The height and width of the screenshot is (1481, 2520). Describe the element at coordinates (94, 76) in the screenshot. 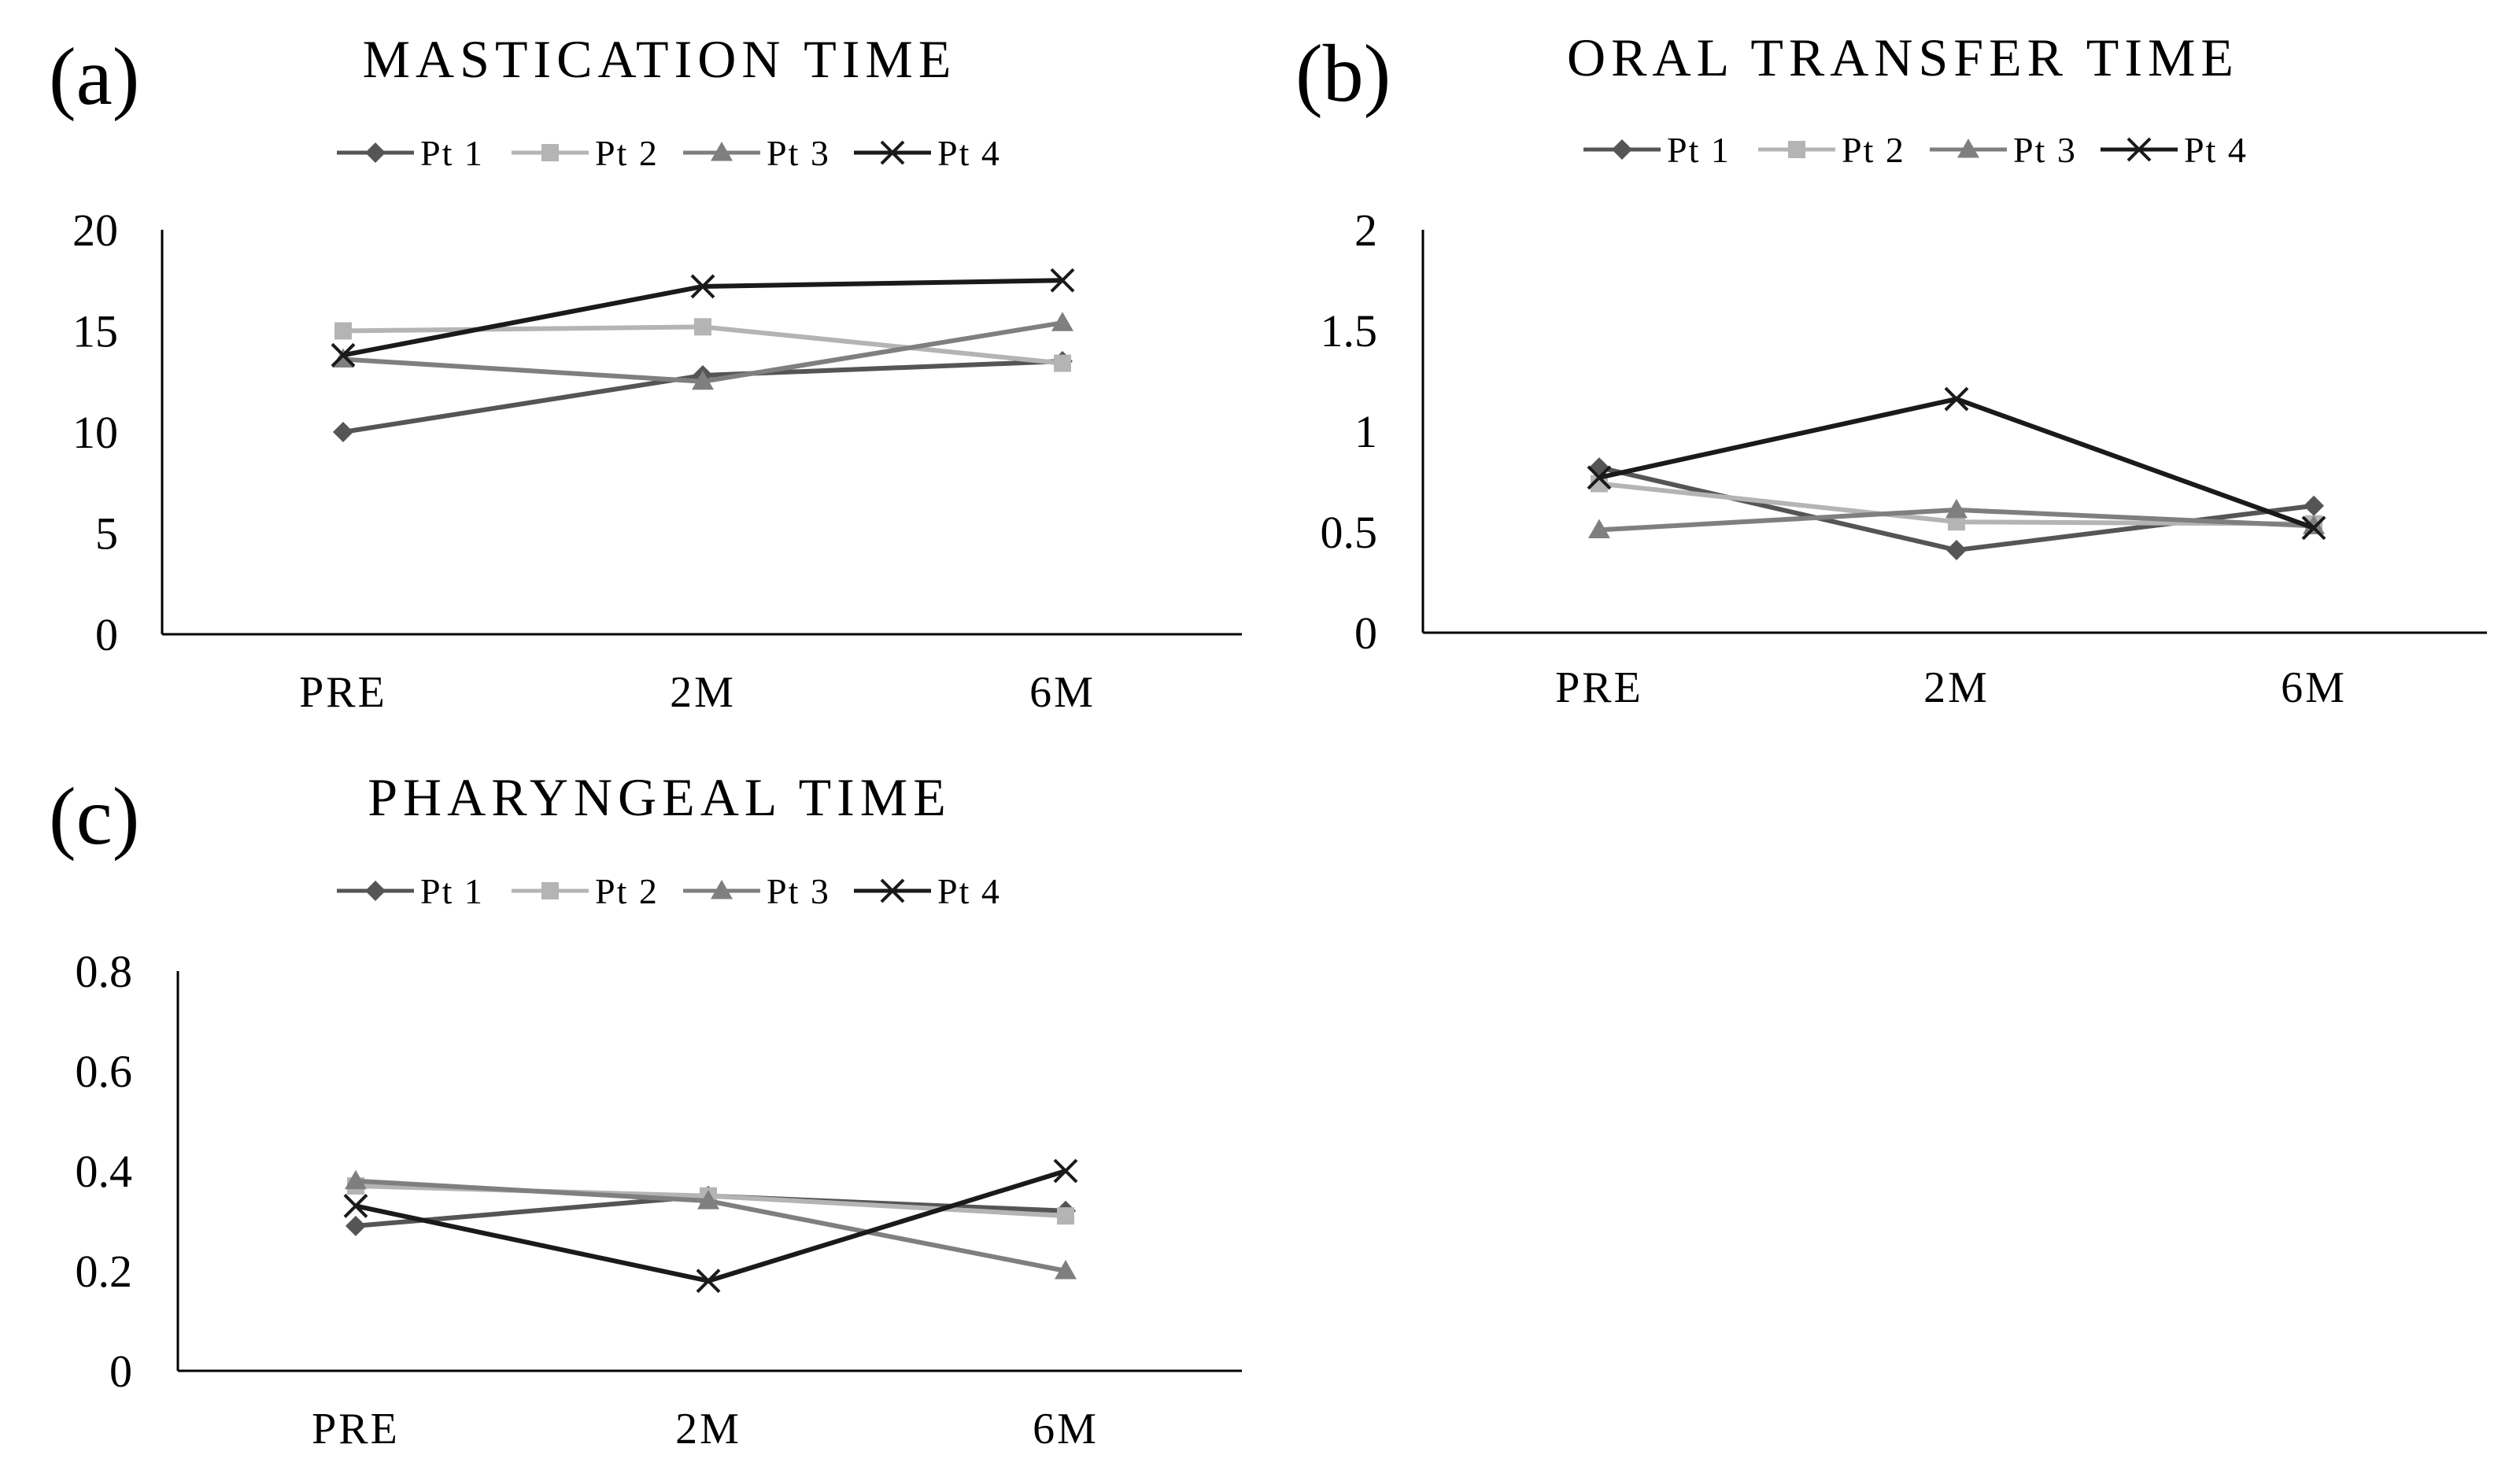

I see `panel-label: (a)` at that location.